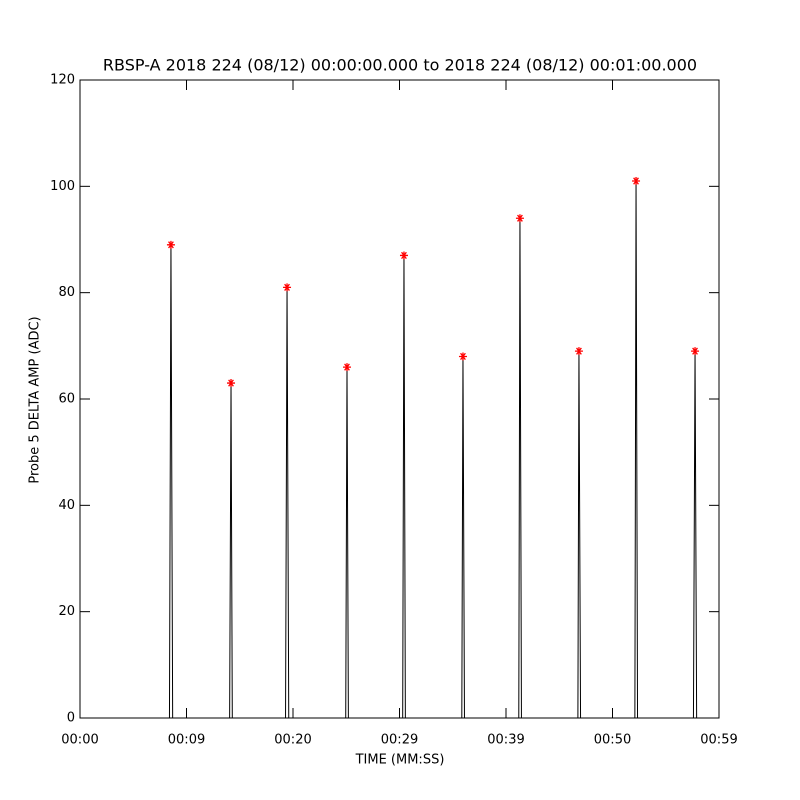  What do you see at coordinates (612, 740) in the screenshot?
I see `x-tick-label: 00:50` at bounding box center [612, 740].